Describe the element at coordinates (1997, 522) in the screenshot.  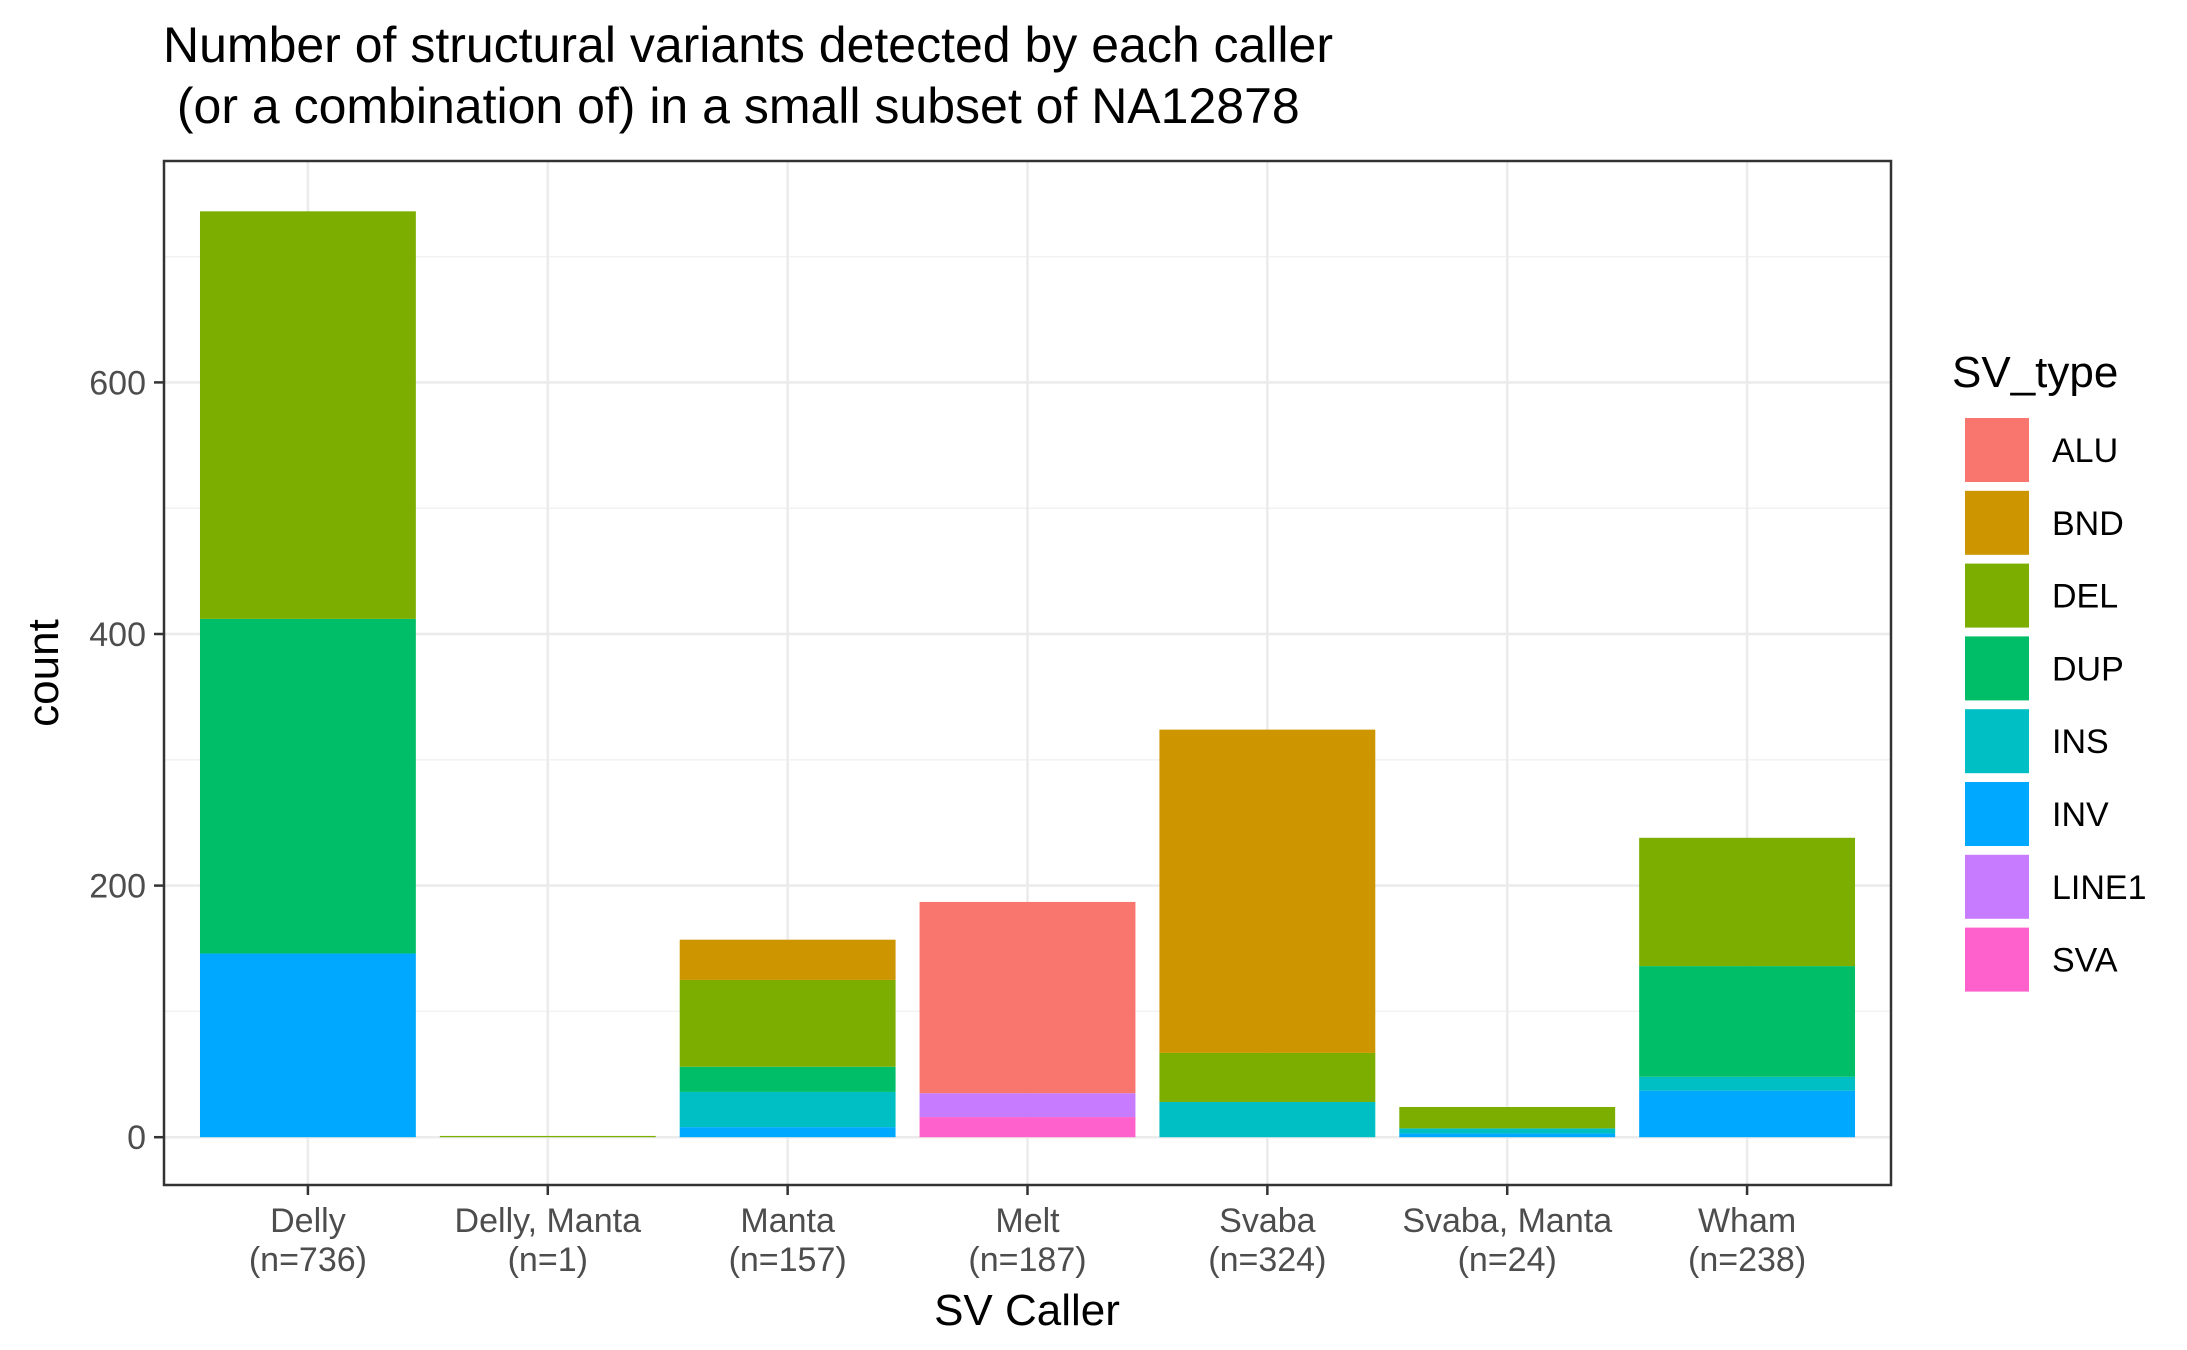
I see `legend-key-bnd` at that location.